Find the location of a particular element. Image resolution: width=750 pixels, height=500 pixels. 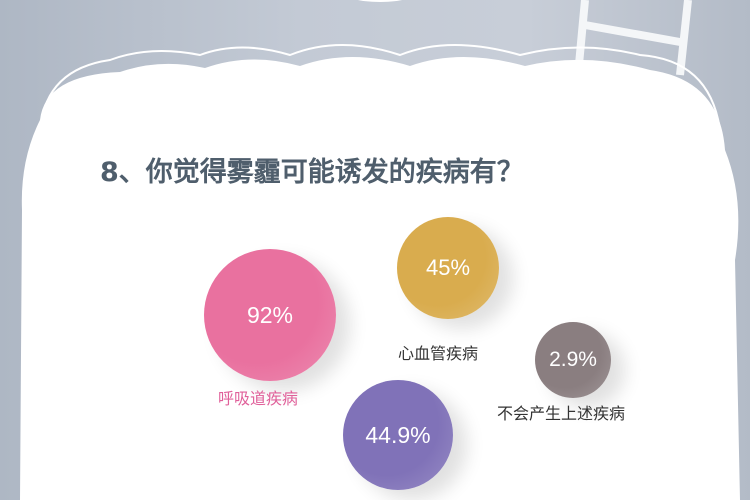

bubble-value-label: 2.9% is located at coordinates (573, 359).